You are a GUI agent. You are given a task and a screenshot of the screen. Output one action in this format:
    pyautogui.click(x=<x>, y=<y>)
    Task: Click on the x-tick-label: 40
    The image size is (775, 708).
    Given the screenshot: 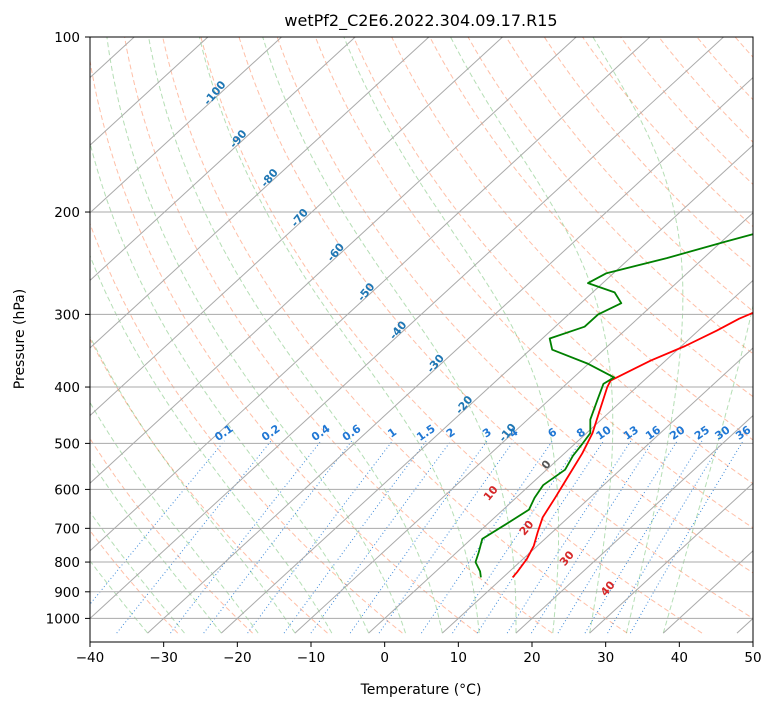 What is the action you would take?
    pyautogui.click(x=679, y=658)
    